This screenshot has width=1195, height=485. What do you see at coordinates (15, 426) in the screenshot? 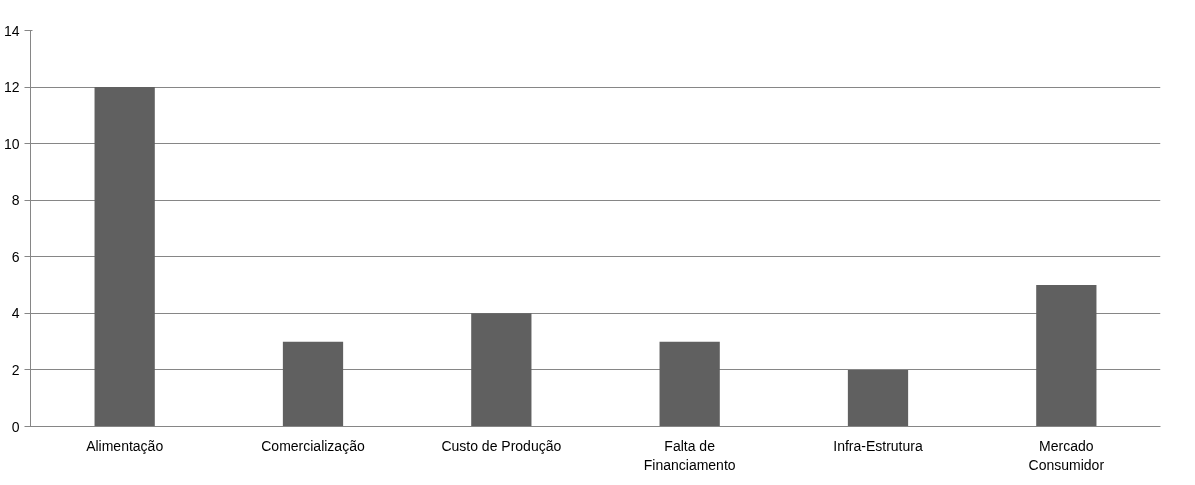
I see `y-tick-label: 0` at bounding box center [15, 426].